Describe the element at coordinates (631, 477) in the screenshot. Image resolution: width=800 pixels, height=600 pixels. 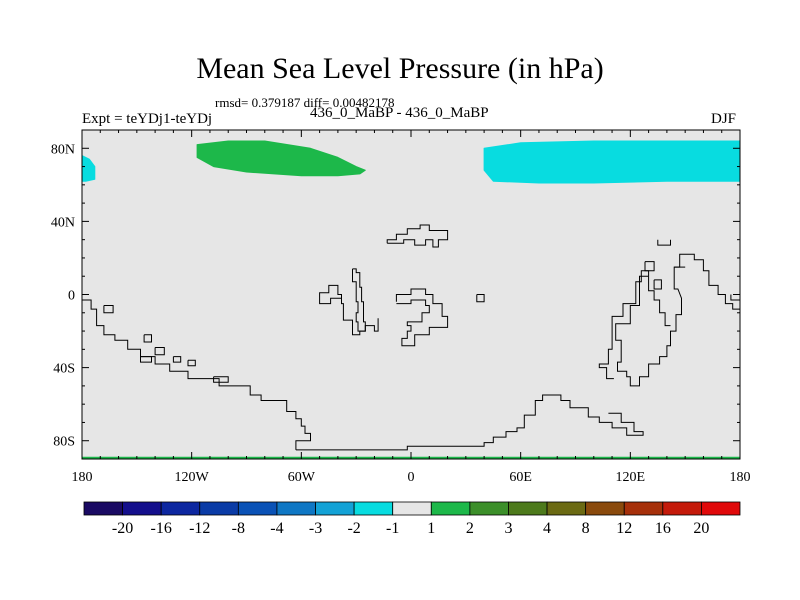
I see `x-tick-label: 120E` at that location.